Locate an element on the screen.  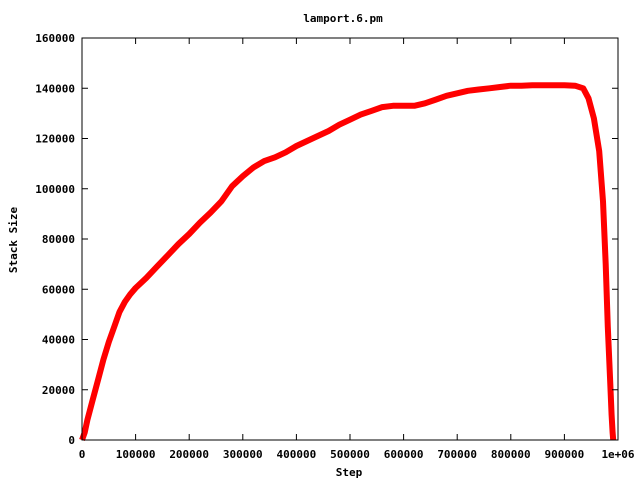
y-tick-label: 140000 is located at coordinates (55, 88).